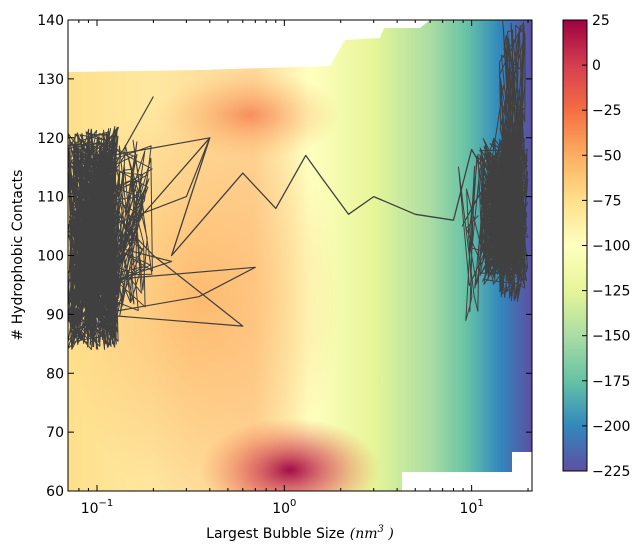 The image size is (640, 544). I want to click on colorbar-tick-label: −100, so click(611, 247).